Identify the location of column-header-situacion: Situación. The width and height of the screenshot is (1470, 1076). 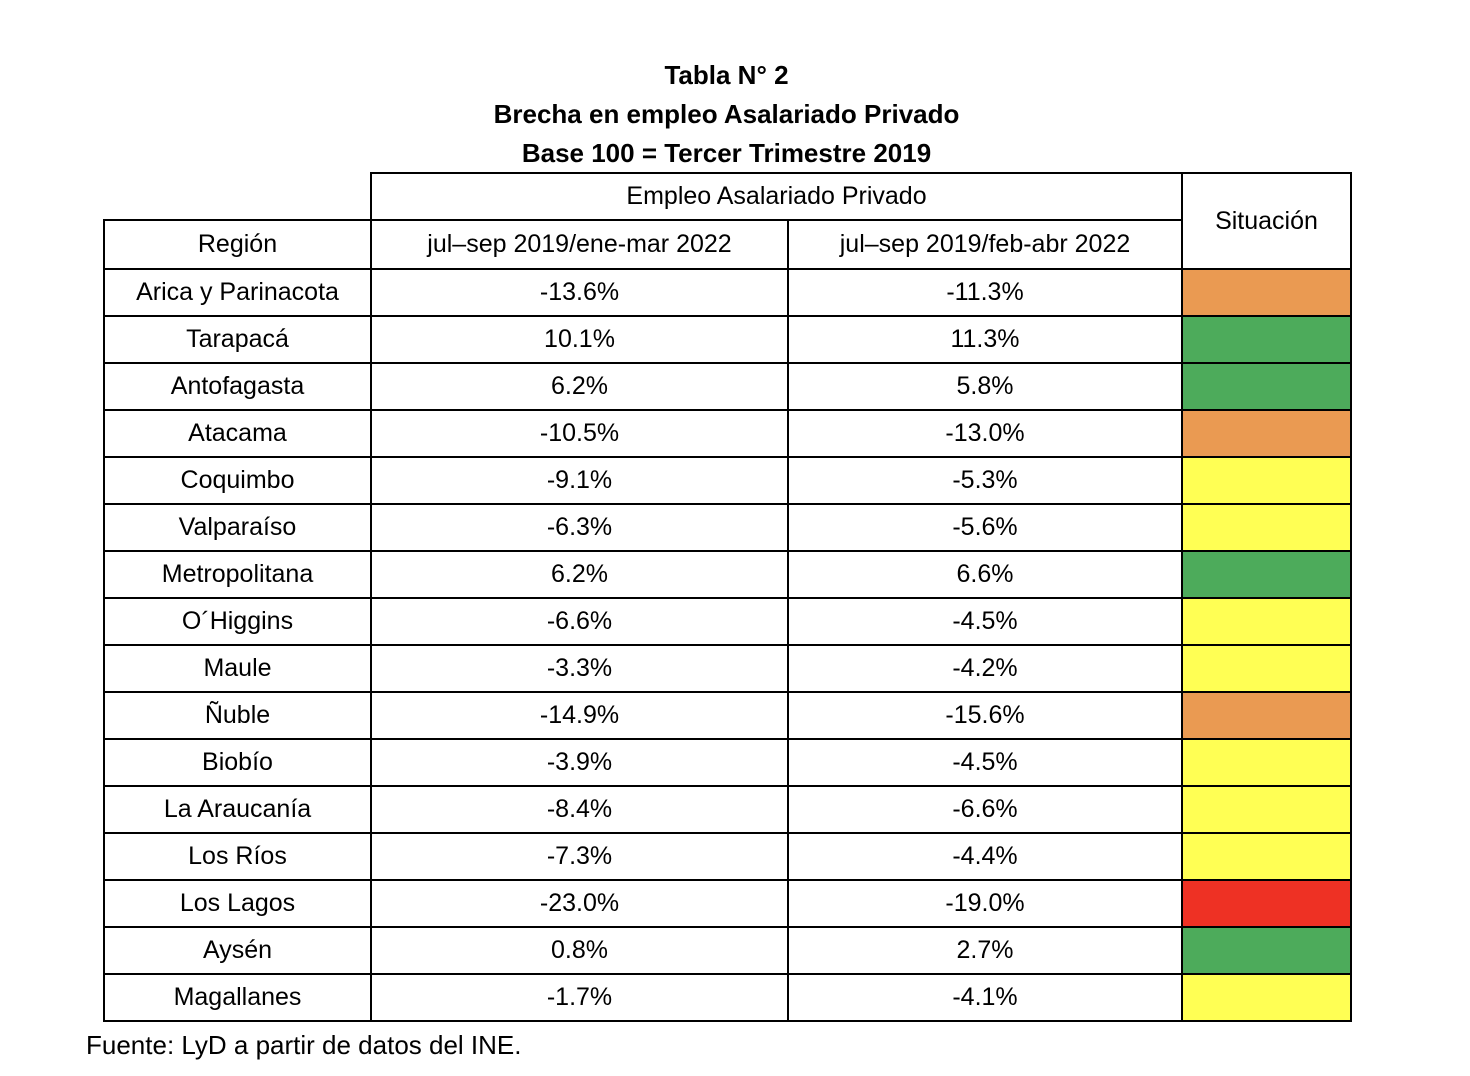
(1267, 221).